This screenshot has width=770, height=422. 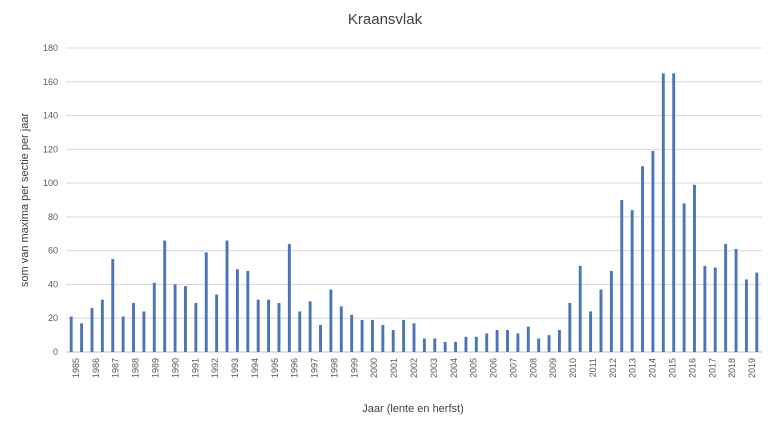 I want to click on x-tick-label: 1992, so click(x=215, y=368).